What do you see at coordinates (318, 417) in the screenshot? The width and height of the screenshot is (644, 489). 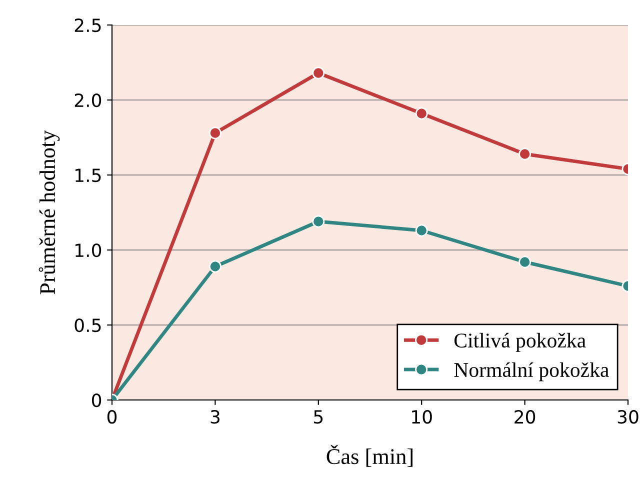 I see `x-tick-label: 5` at bounding box center [318, 417].